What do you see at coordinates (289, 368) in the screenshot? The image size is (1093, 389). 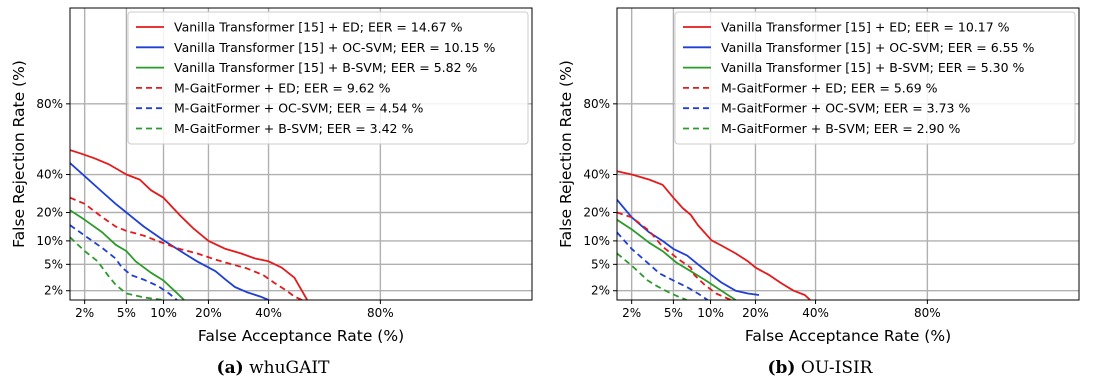 I see `caption-a-text: whuGAIT` at bounding box center [289, 368].